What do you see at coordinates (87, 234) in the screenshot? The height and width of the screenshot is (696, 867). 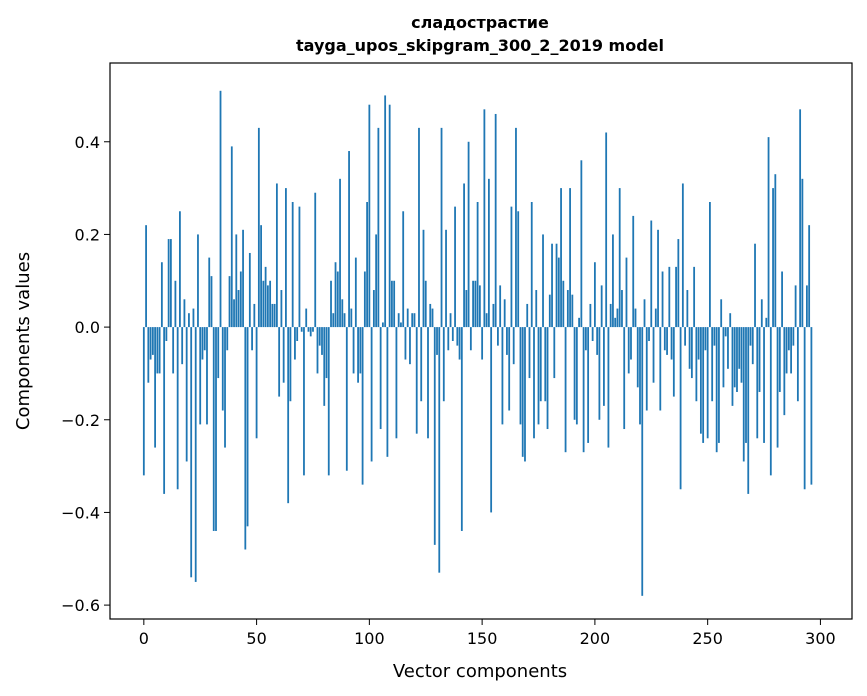 I see `y-tick-label: 0.2` at bounding box center [87, 234].